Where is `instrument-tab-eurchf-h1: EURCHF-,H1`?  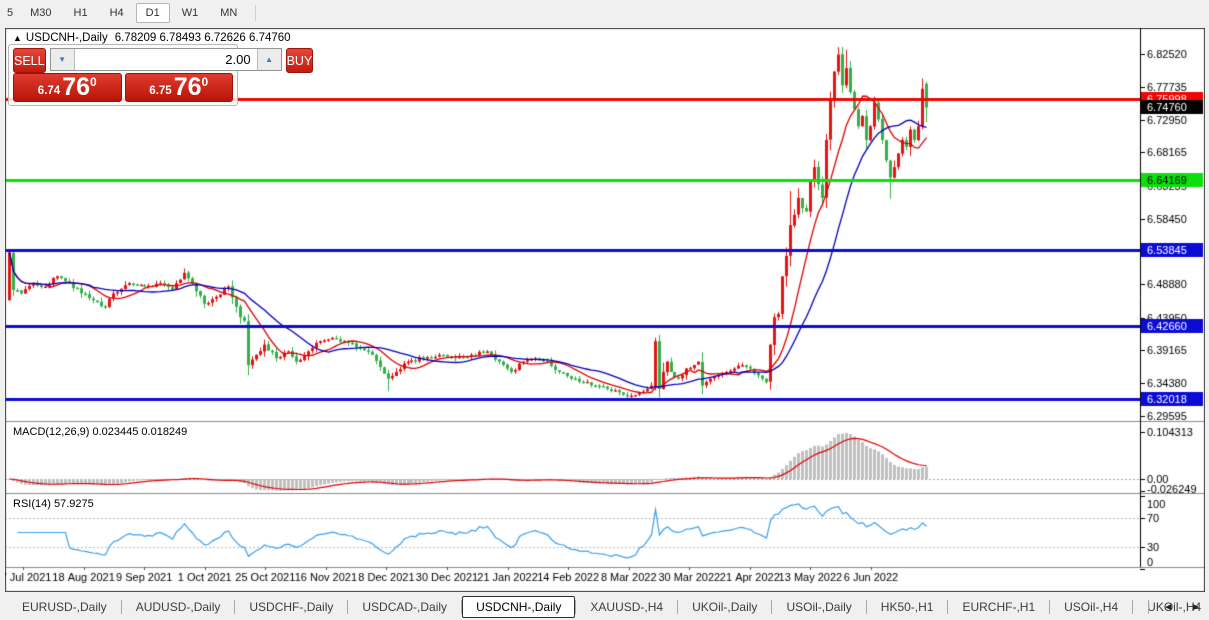
instrument-tab-eurchf-h1: EURCHF-,H1 is located at coordinates (999, 607).